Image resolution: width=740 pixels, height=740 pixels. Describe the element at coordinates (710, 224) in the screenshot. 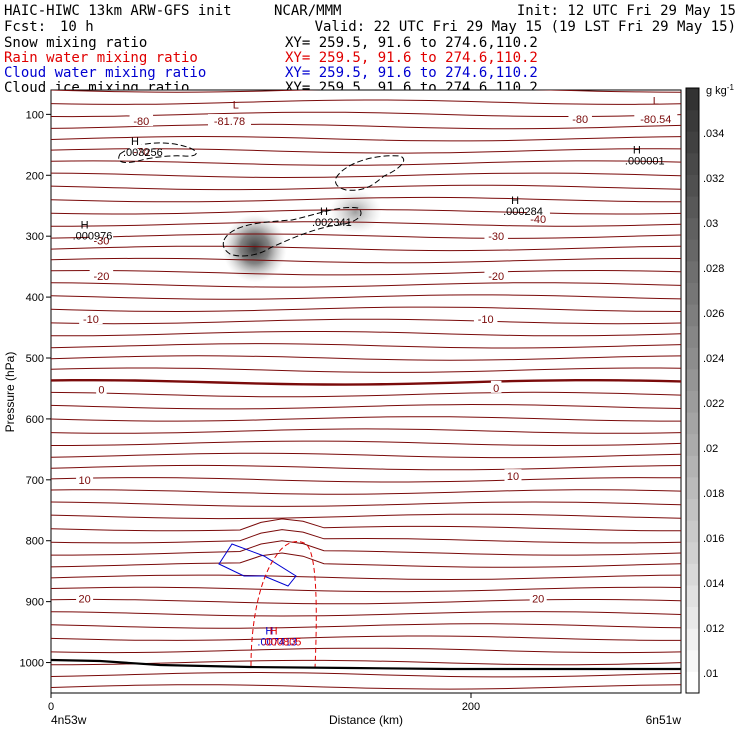

I see `colorbar-tick-label: .03` at that location.